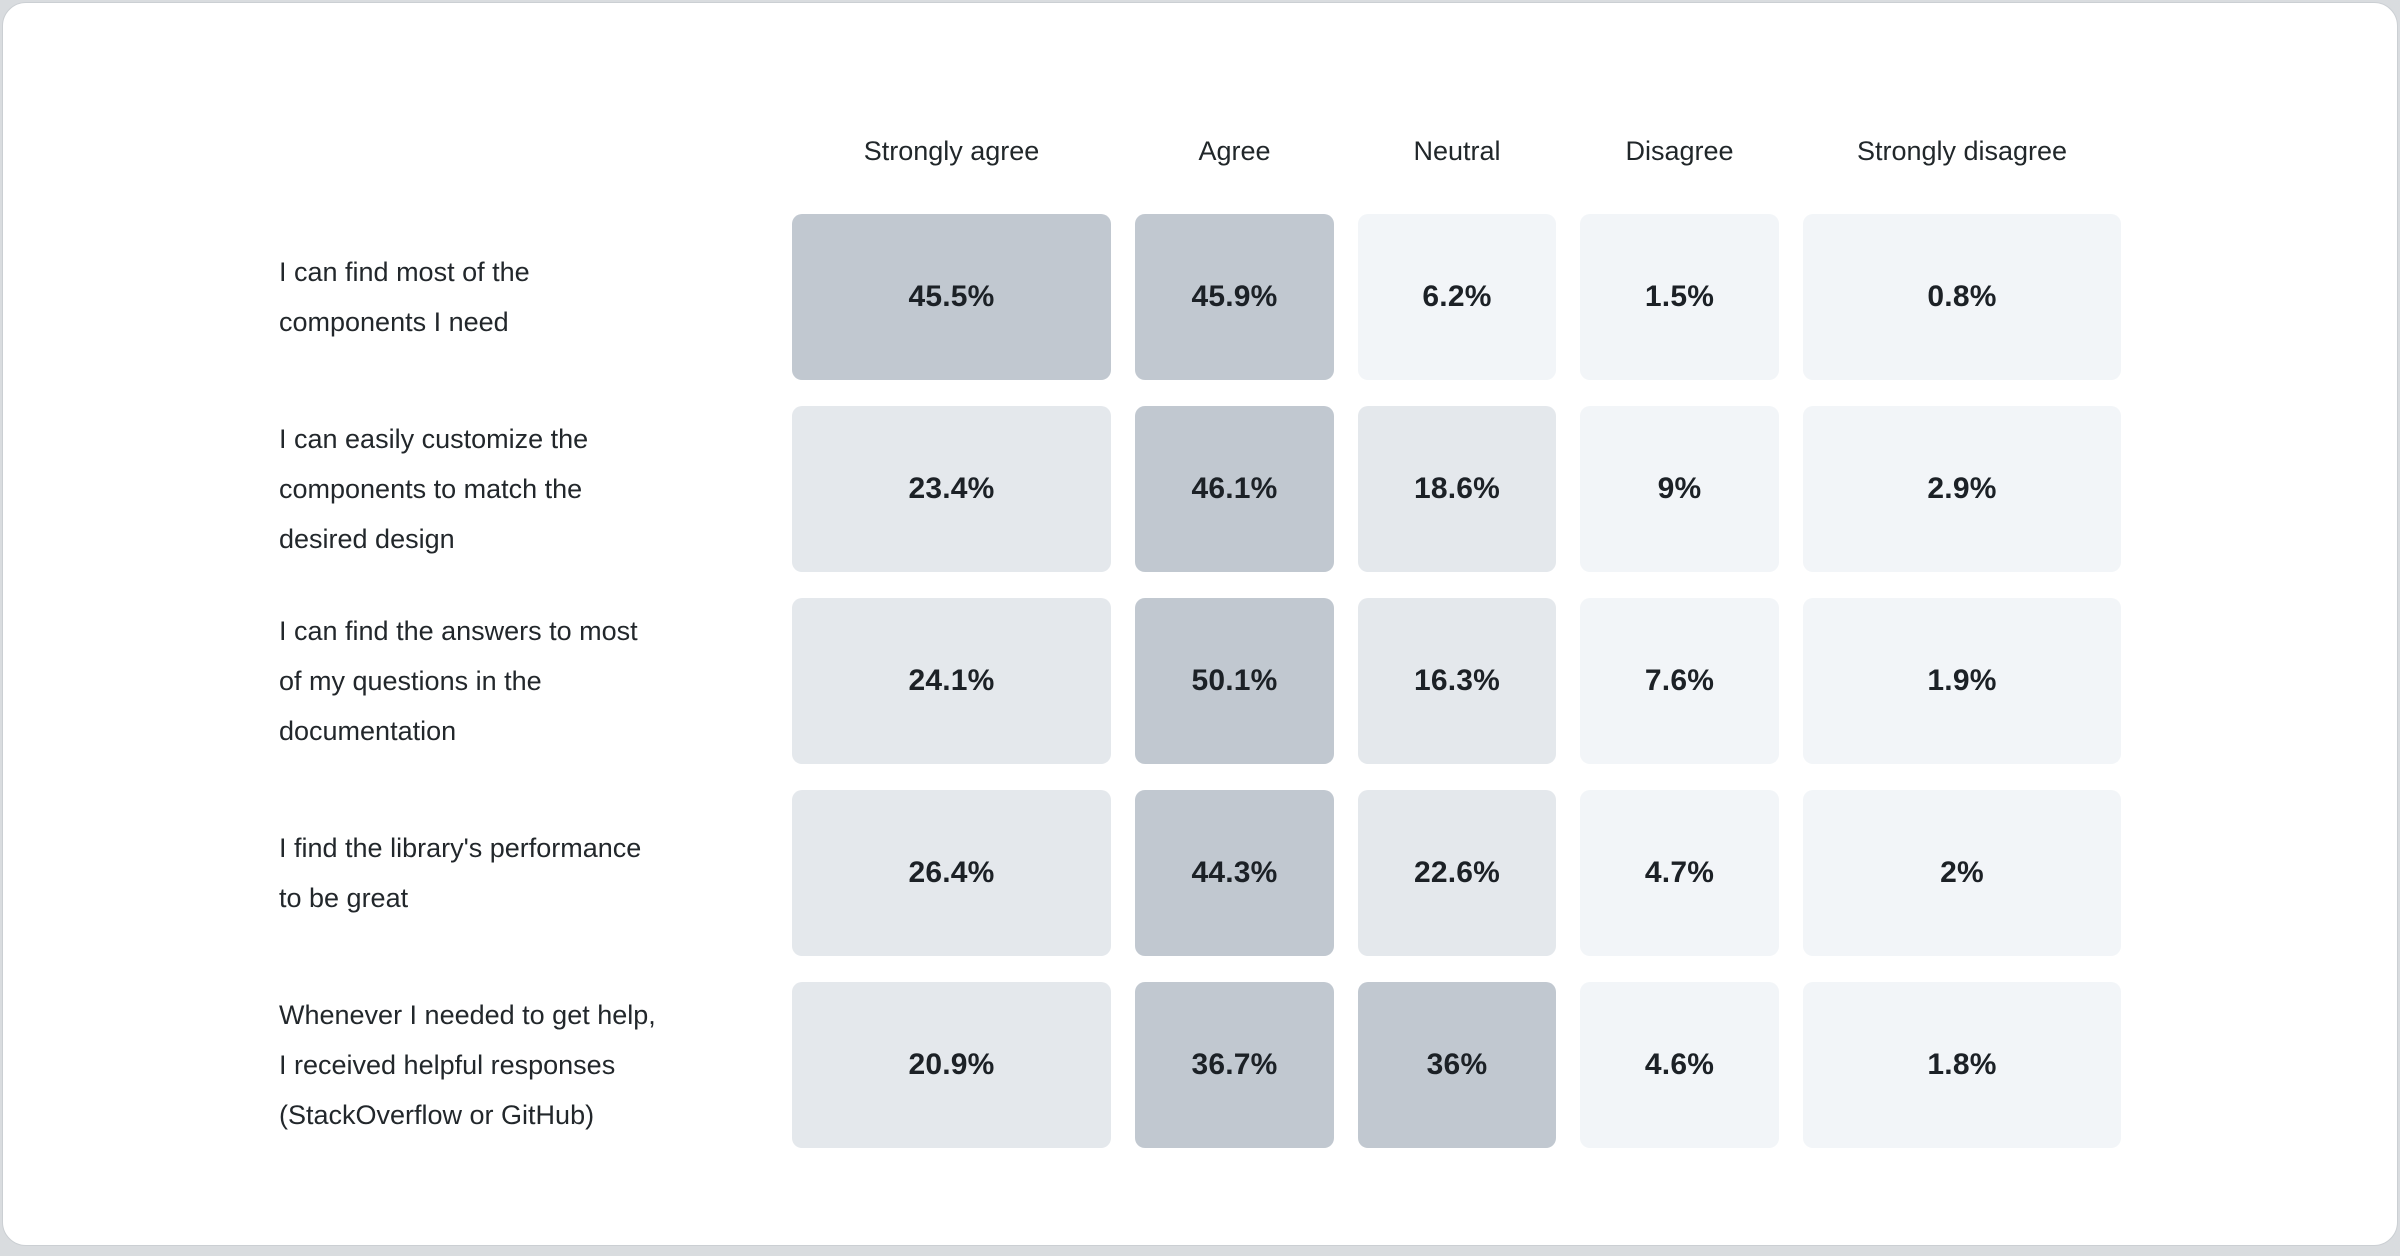 This screenshot has height=1256, width=2400. What do you see at coordinates (460, 848) in the screenshot?
I see `row-label-line: I find the library's performance` at bounding box center [460, 848].